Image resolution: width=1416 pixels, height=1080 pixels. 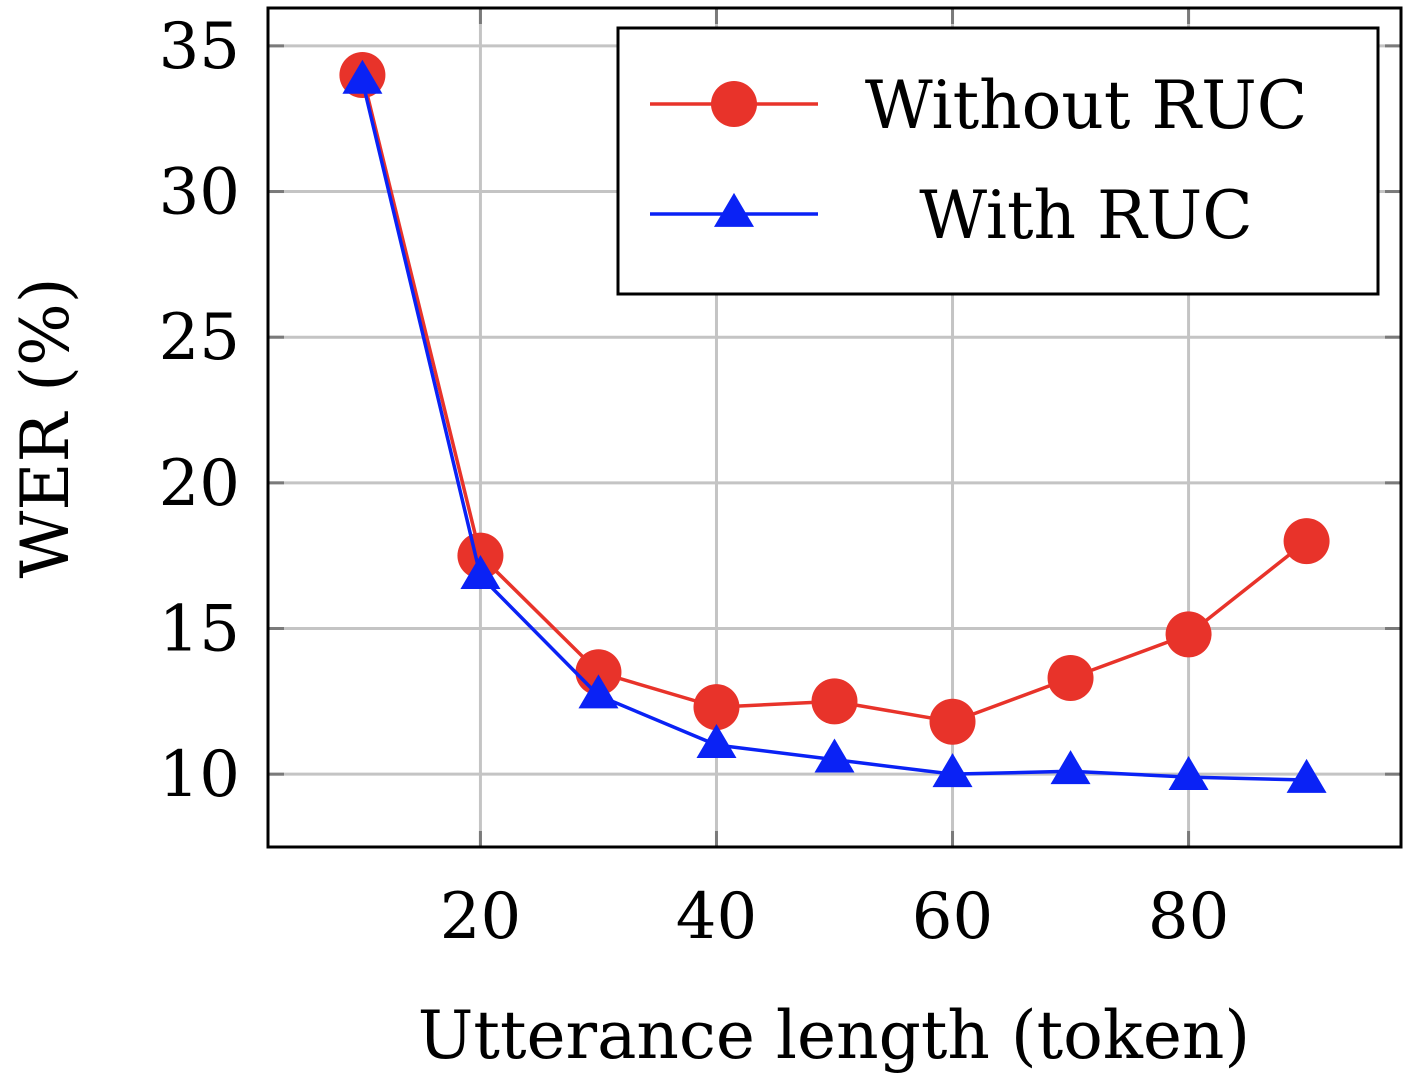 I want to click on legend-entry-1: Without RUC, so click(x=978, y=105).